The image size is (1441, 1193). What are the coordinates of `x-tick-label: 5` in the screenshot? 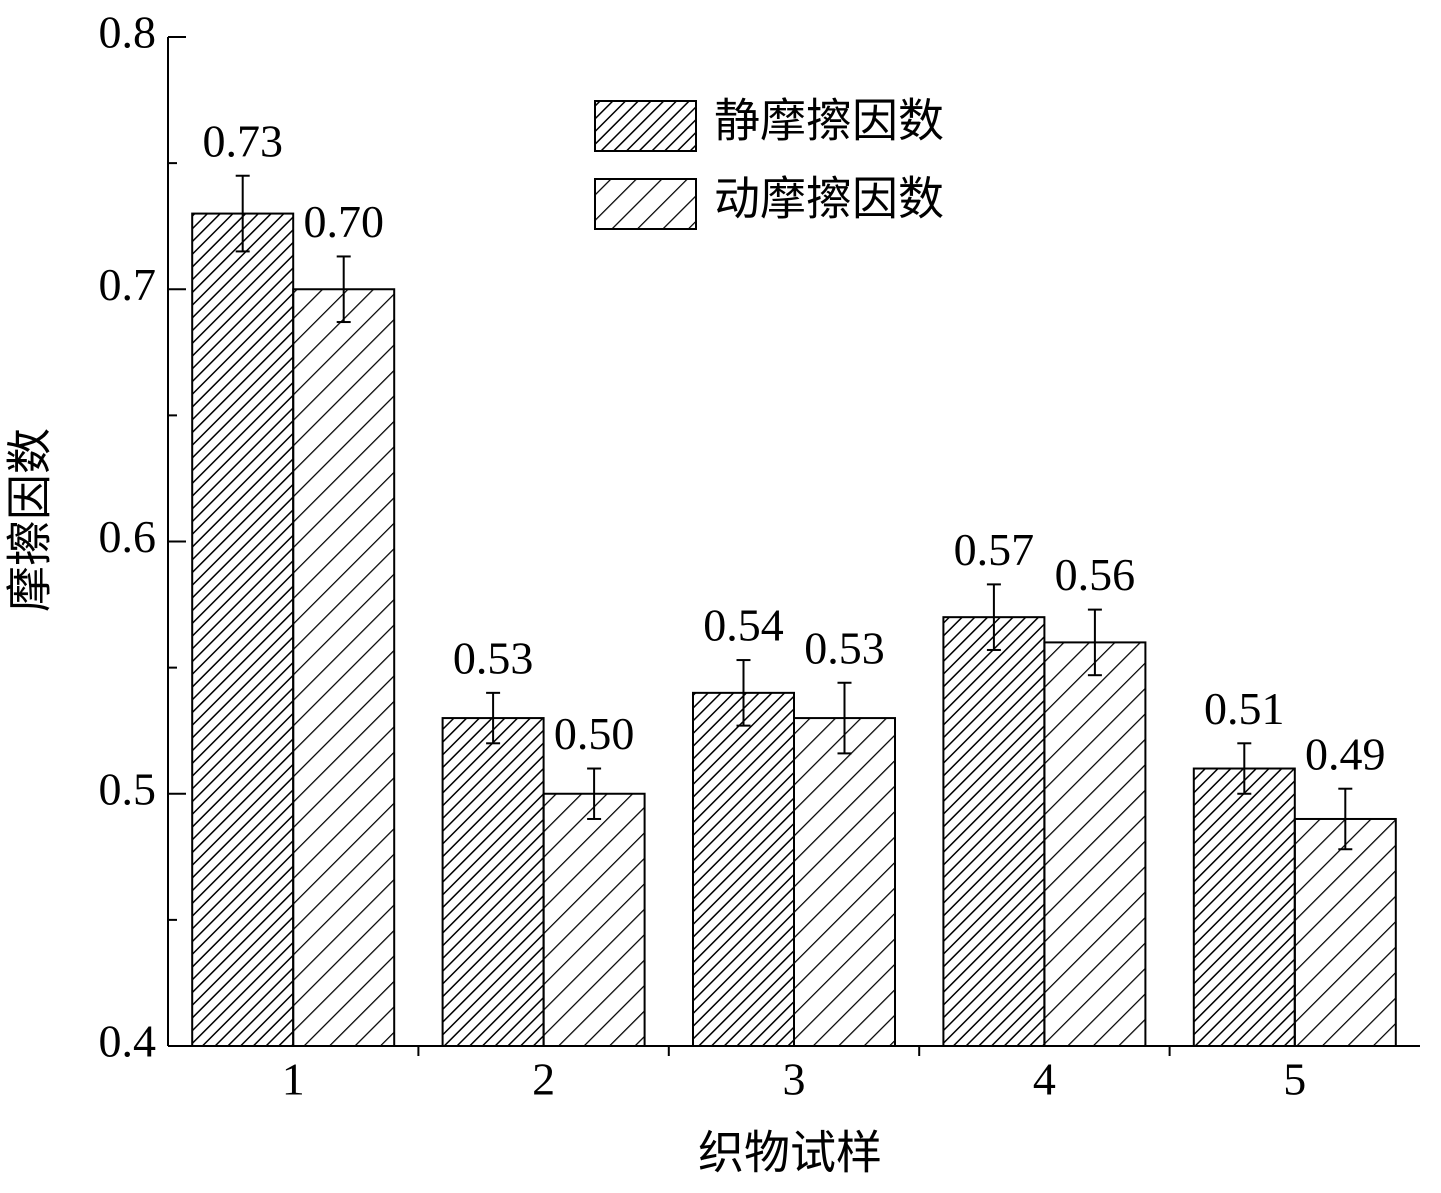 It's located at (1294, 1079).